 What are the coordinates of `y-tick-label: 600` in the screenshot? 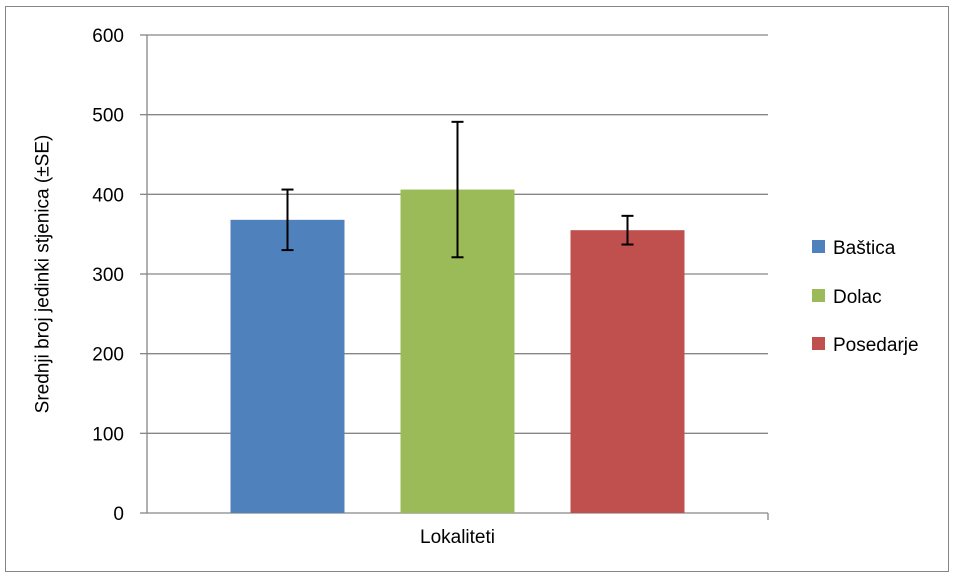 It's located at (108, 36).